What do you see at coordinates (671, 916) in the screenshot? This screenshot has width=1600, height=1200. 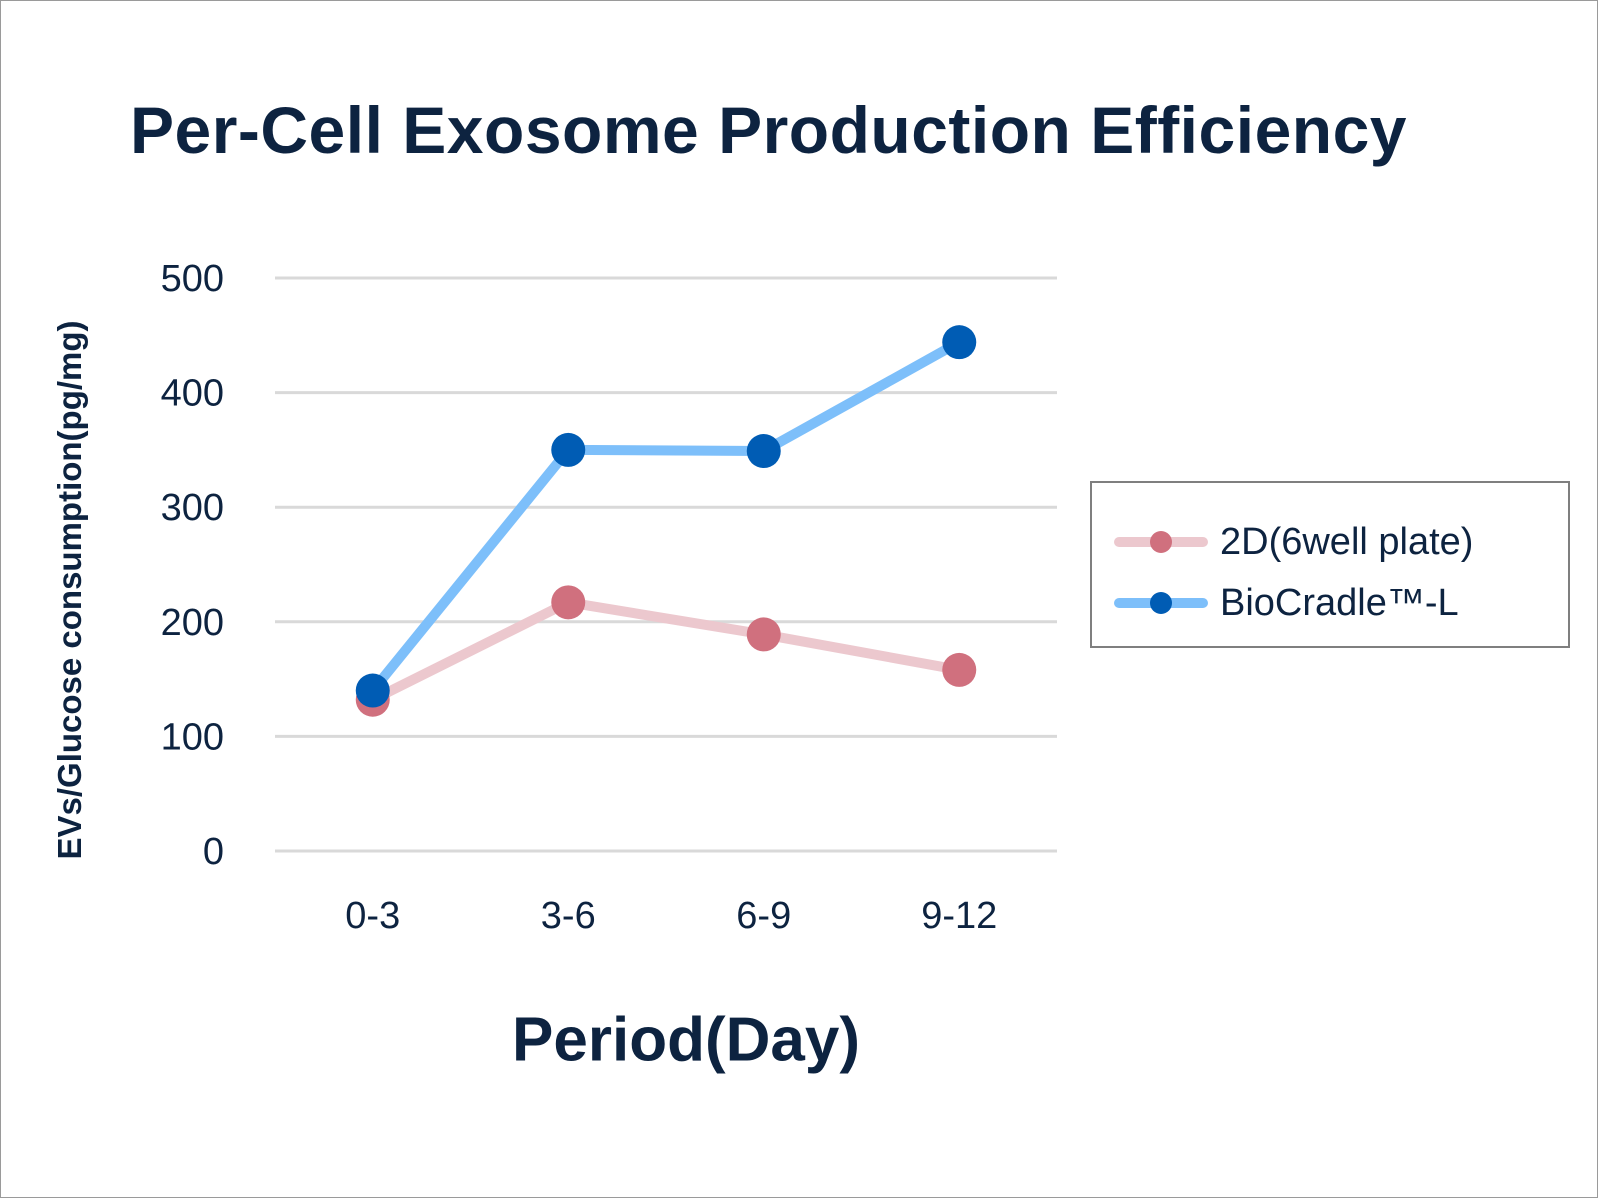 I see `x-tick-labels: 0-3 3-6 6-9 9-12` at bounding box center [671, 916].